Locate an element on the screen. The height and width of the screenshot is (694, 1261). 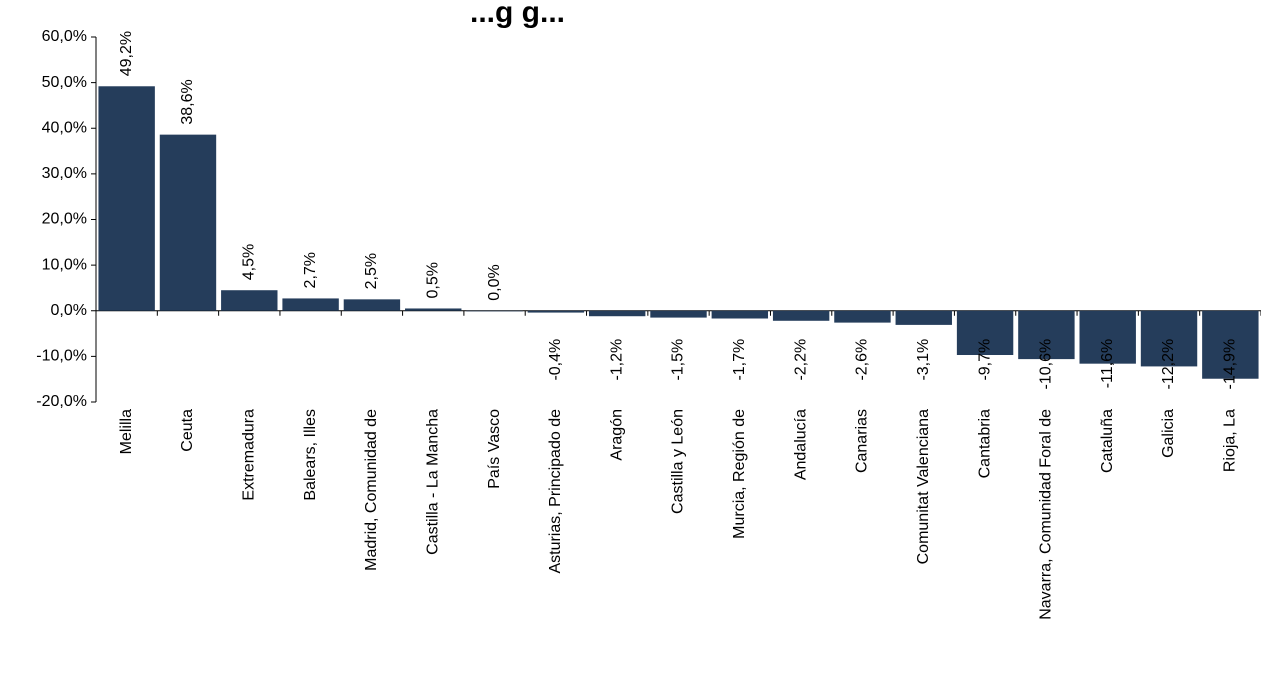
y-tick-label: 0,0% is located at coordinates (69, 310).